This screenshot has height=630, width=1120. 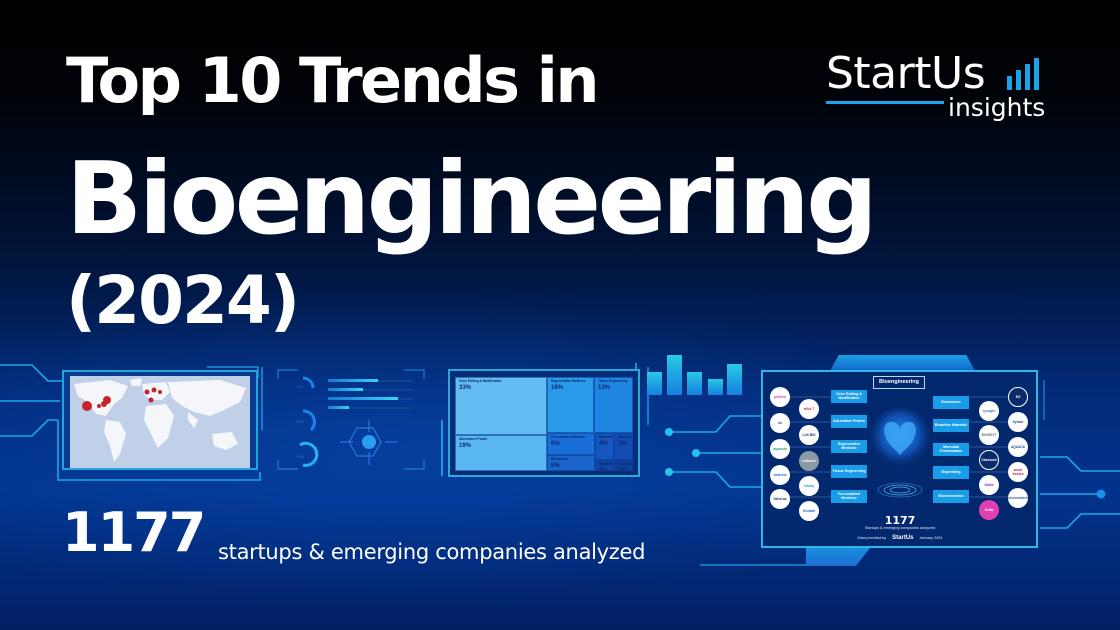 I want to click on trend-box: Personalized Medicine, so click(x=849, y=496).